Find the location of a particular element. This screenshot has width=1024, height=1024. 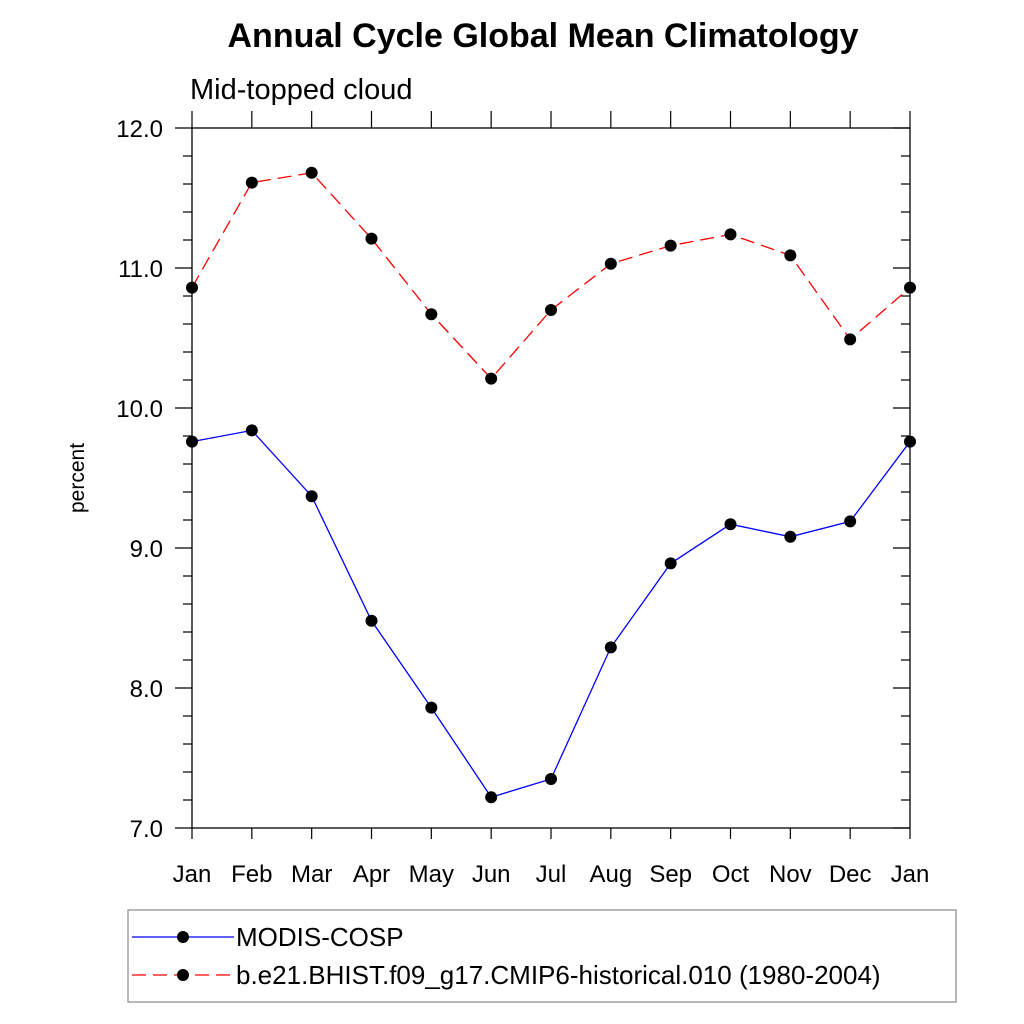

legend-box is located at coordinates (542, 956).